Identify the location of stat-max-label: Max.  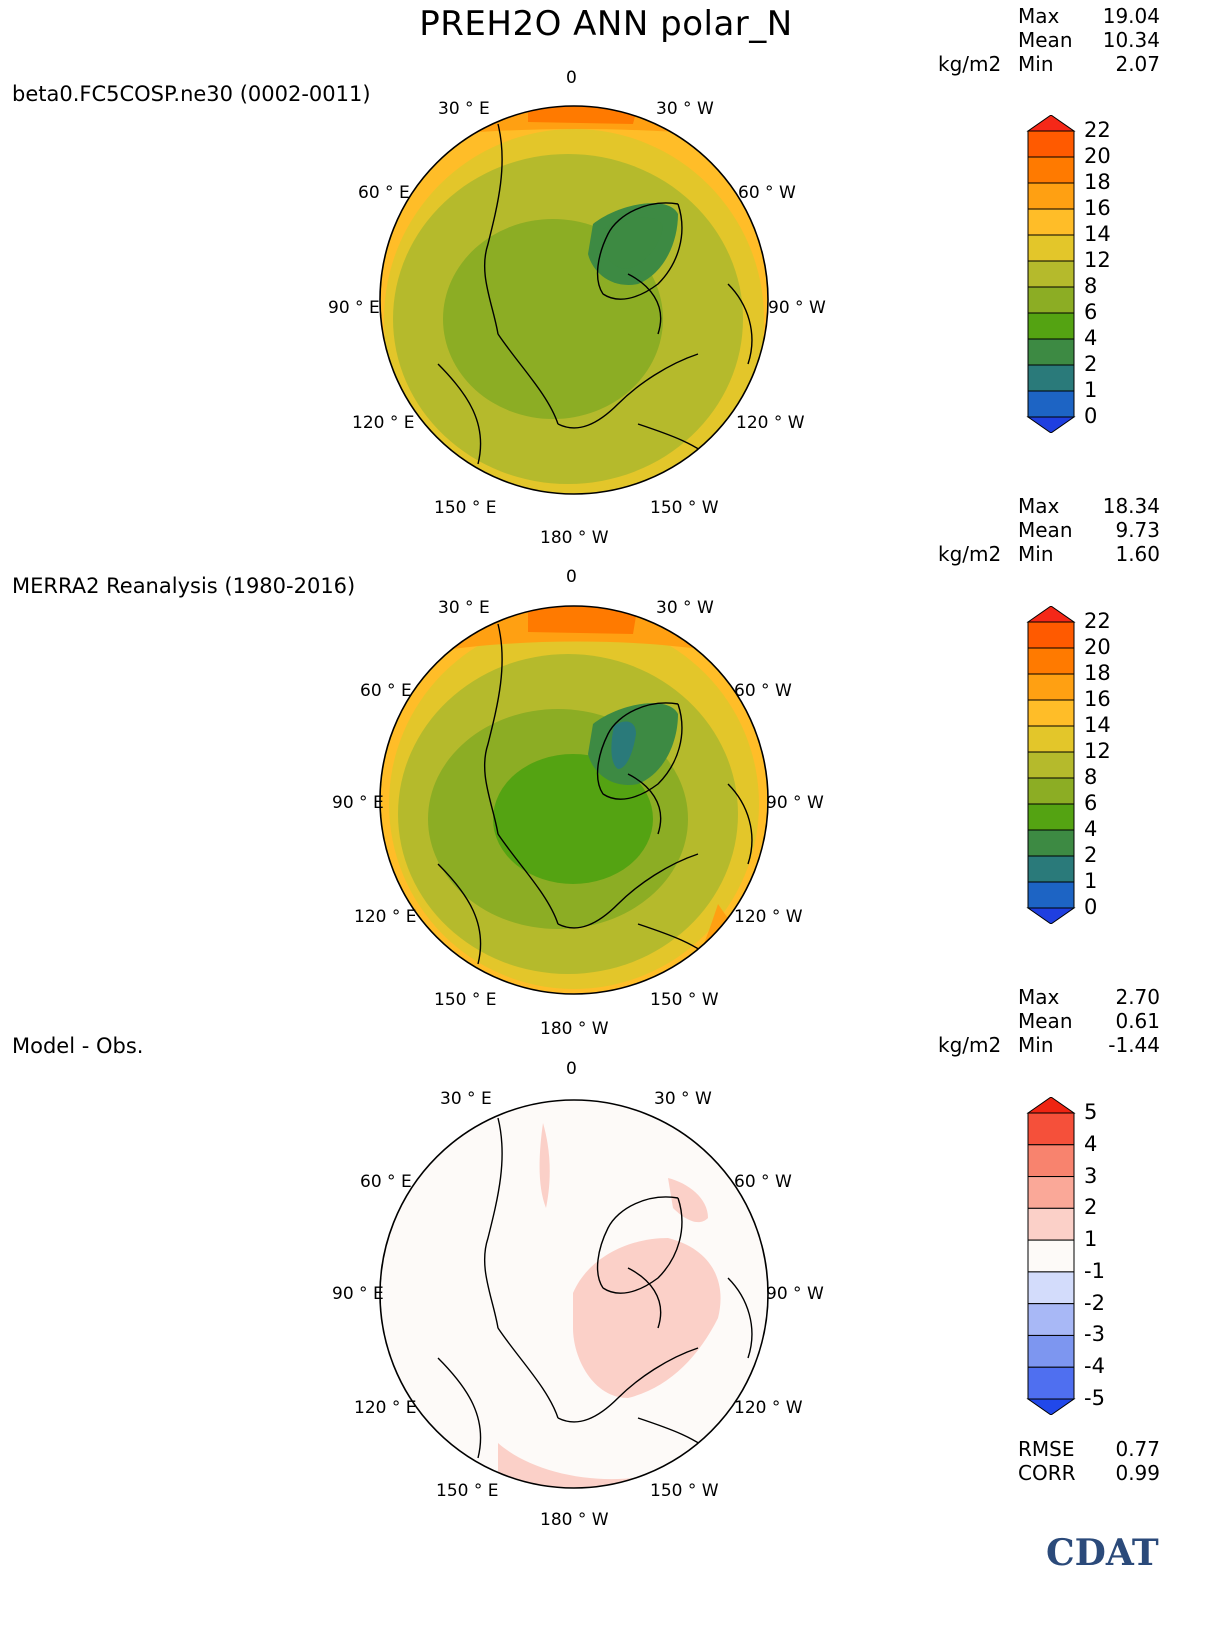
(1039, 16).